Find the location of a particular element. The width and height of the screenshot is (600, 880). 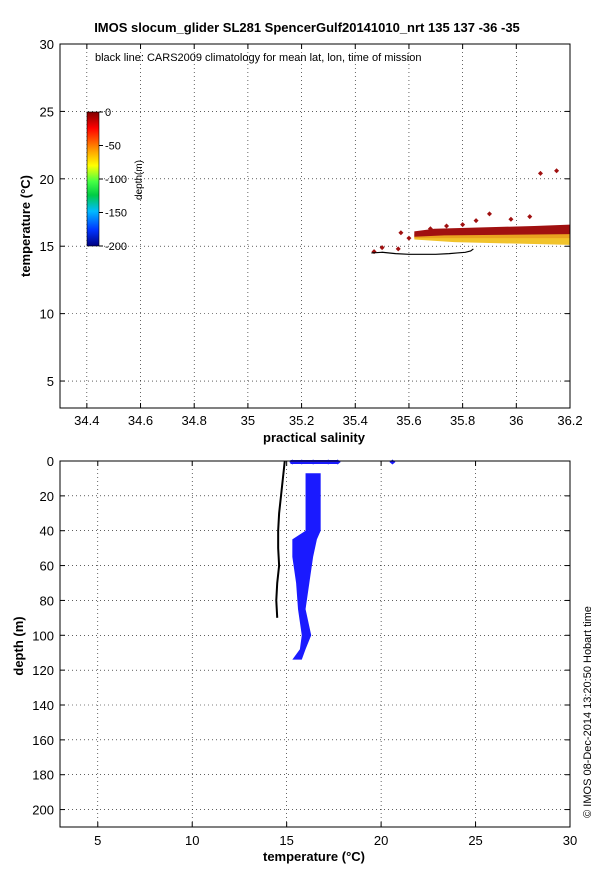

profile-x-tick-label: 10 is located at coordinates (192, 840).